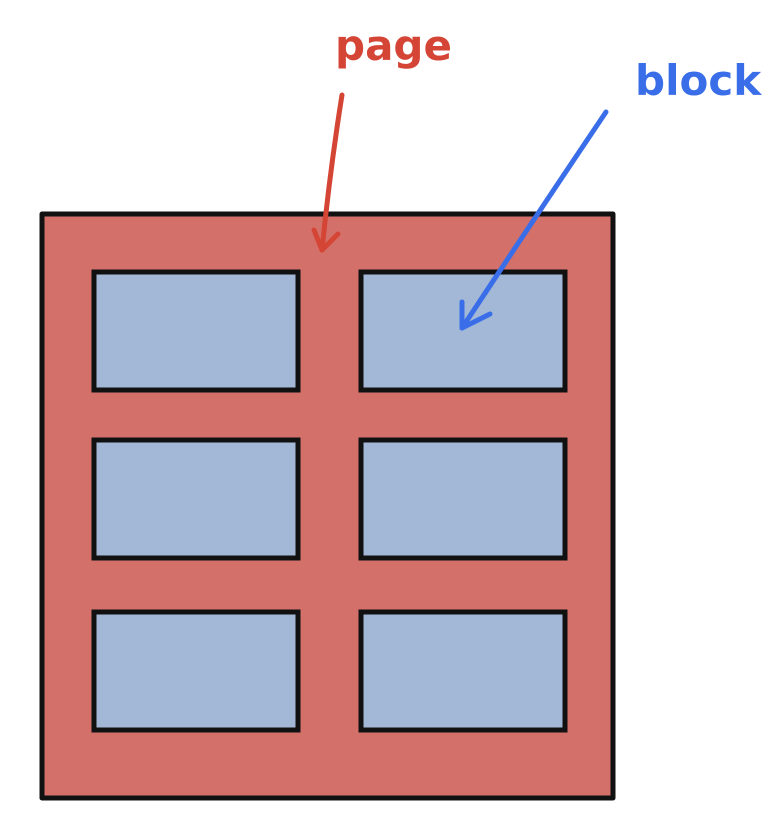 The height and width of the screenshot is (834, 780). I want to click on block-row1-col1, so click(196, 331).